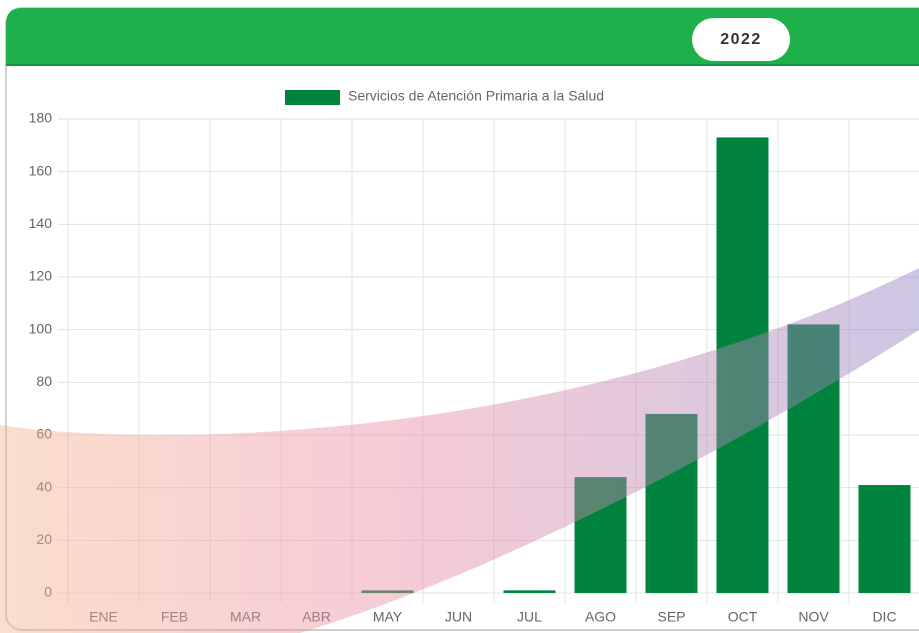 The width and height of the screenshot is (919, 633). Describe the element at coordinates (44, 539) in the screenshot. I see `y-tick-label: 20` at that location.